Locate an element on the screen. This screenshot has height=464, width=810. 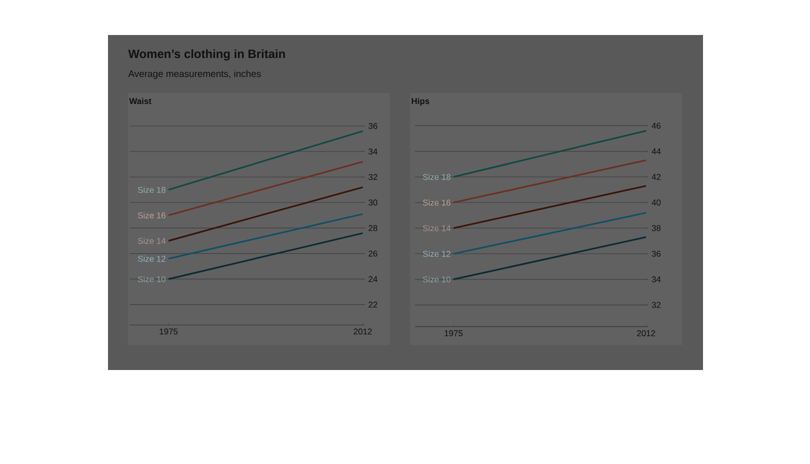
y-tick-label: 44 is located at coordinates (656, 151).